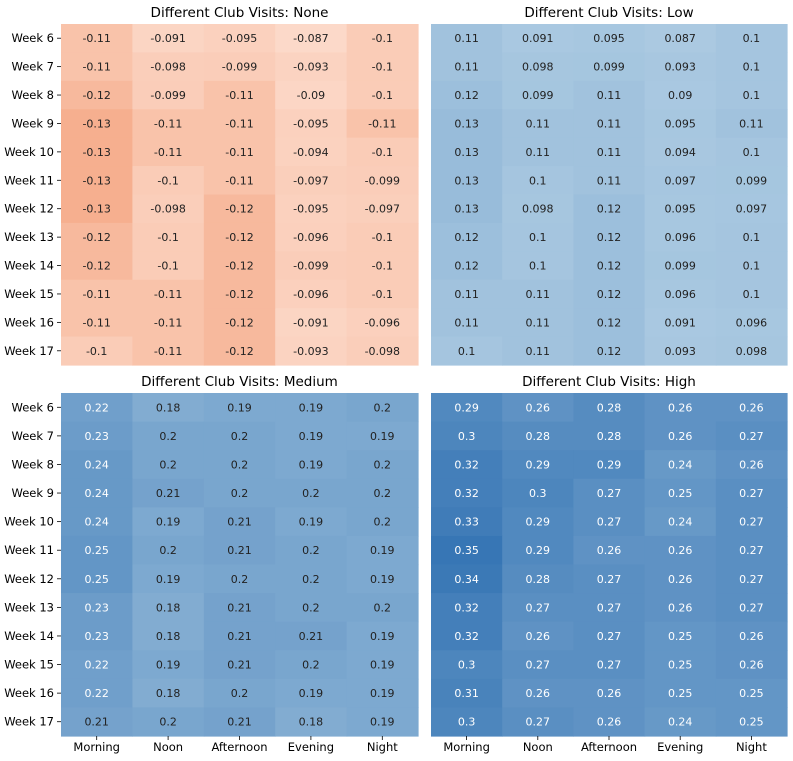 This screenshot has height=761, width=793. Describe the element at coordinates (466, 550) in the screenshot. I see `cell-value-label: 0.35` at that location.